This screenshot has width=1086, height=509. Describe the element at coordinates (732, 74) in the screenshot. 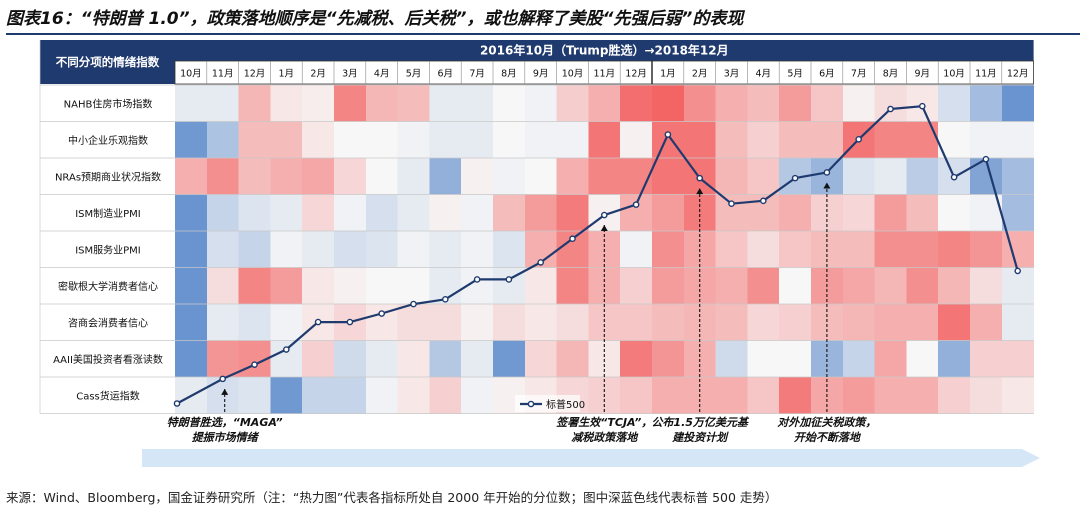

I see `x-tick-label: 3月` at that location.